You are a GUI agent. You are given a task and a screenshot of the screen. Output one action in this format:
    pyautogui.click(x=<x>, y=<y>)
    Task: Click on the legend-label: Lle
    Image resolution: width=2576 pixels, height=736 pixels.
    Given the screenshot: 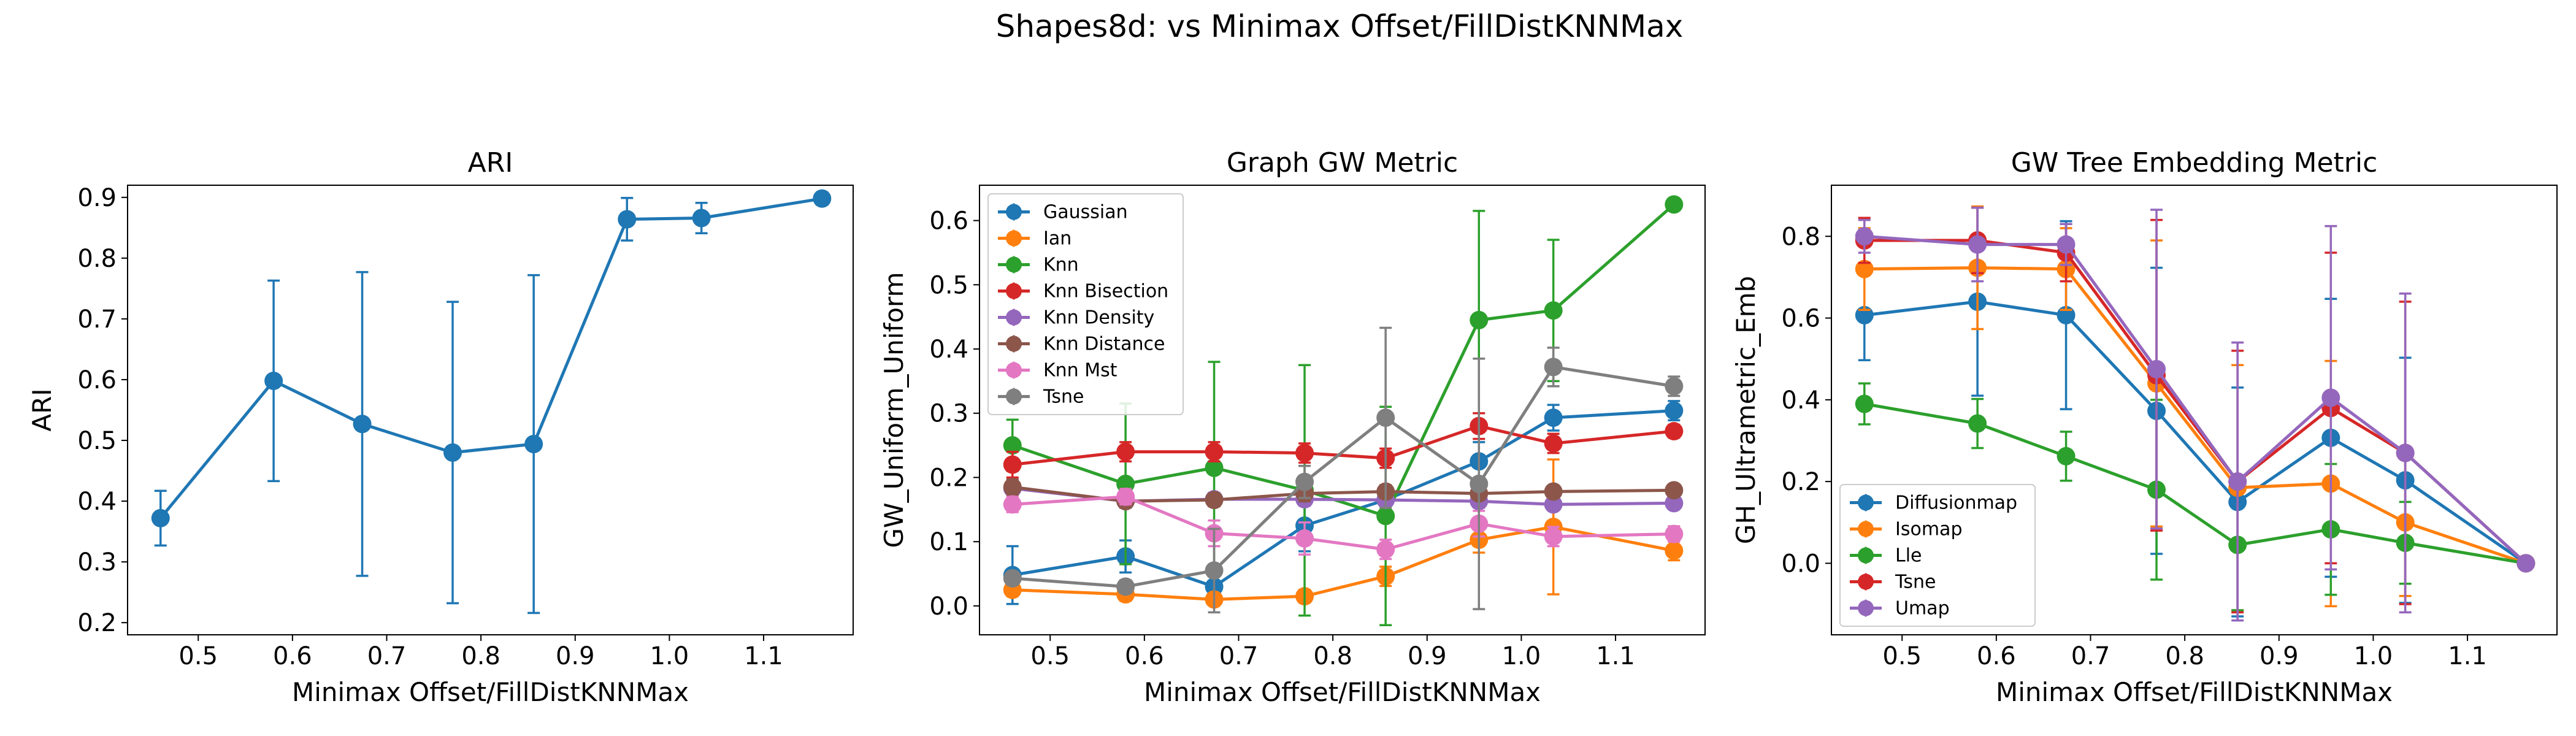 What is the action you would take?
    pyautogui.click(x=1908, y=556)
    